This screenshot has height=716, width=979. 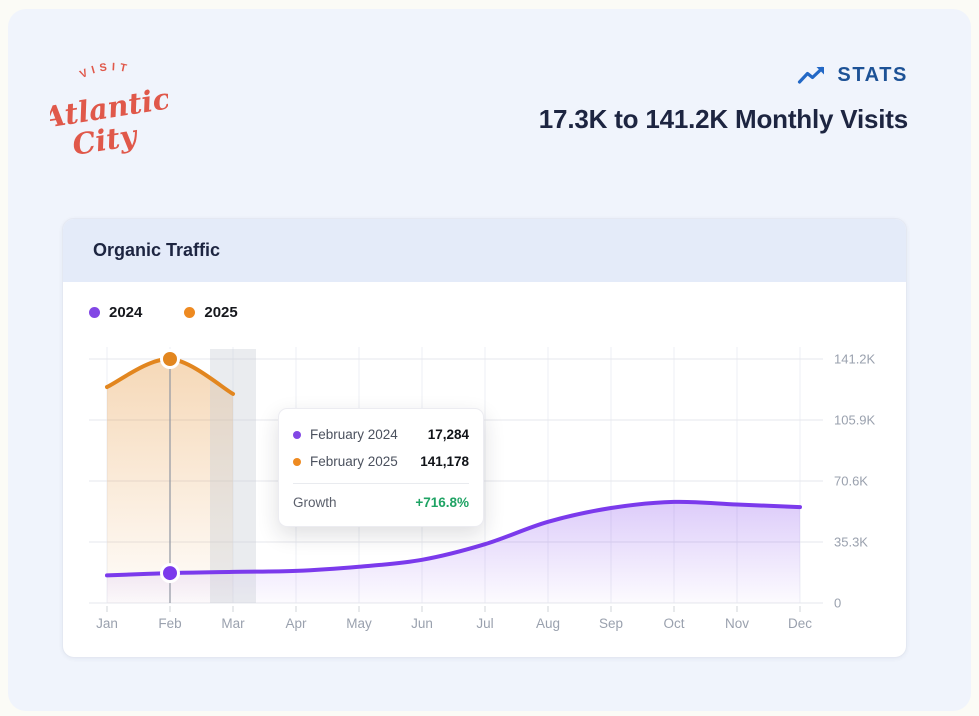 What do you see at coordinates (315, 502) in the screenshot?
I see `tooltip-growth-label: Growth` at bounding box center [315, 502].